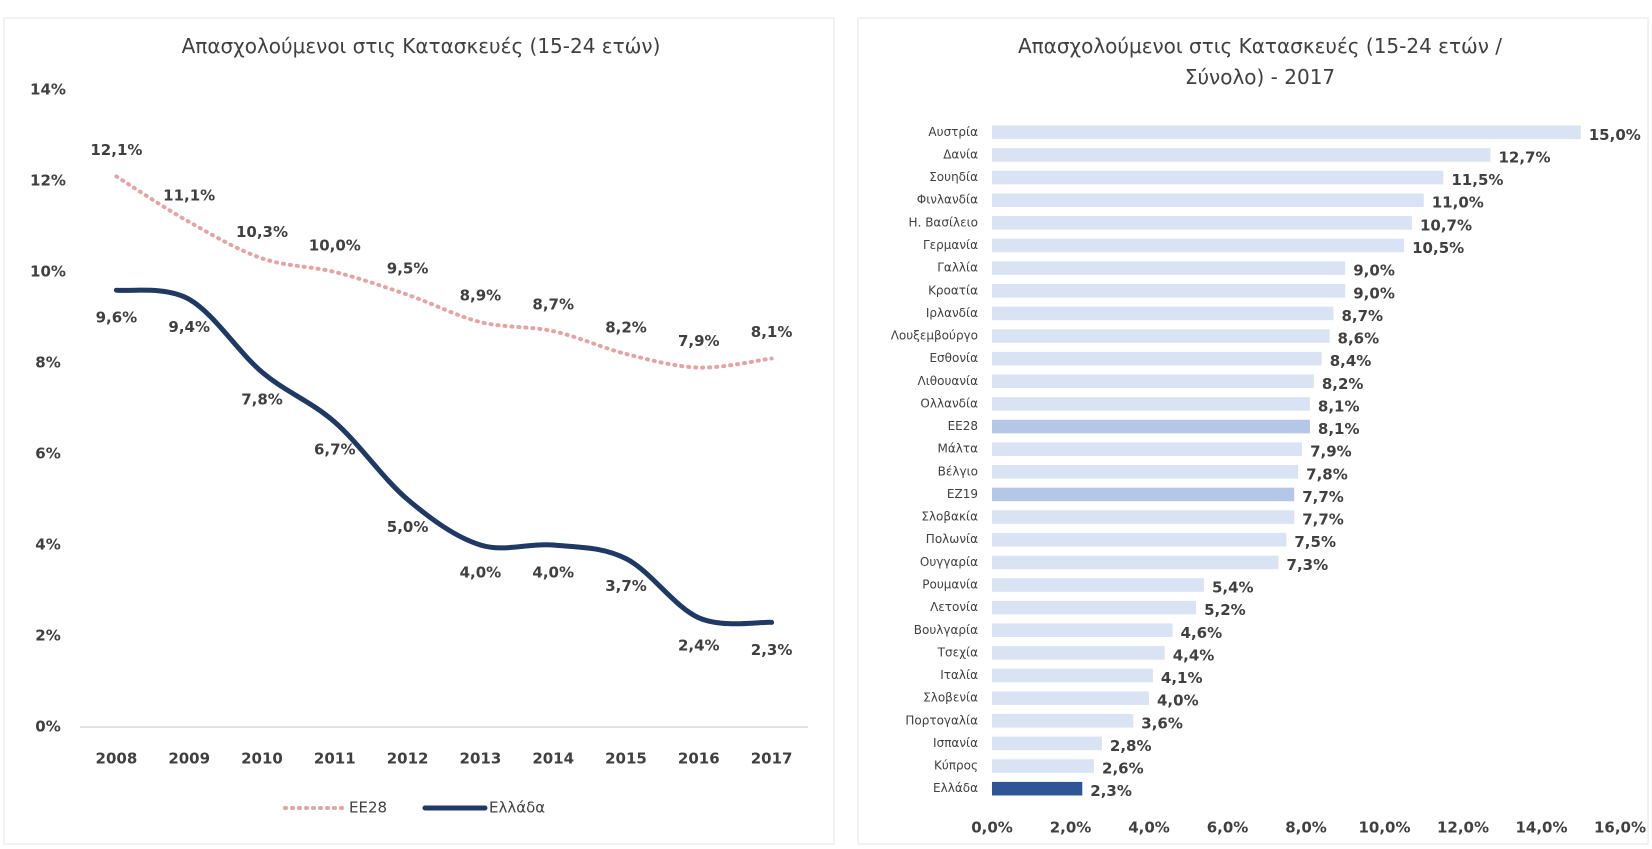  Describe the element at coordinates (952, 313) in the screenshot. I see `y-tick-label: Ιρλανδία` at that location.